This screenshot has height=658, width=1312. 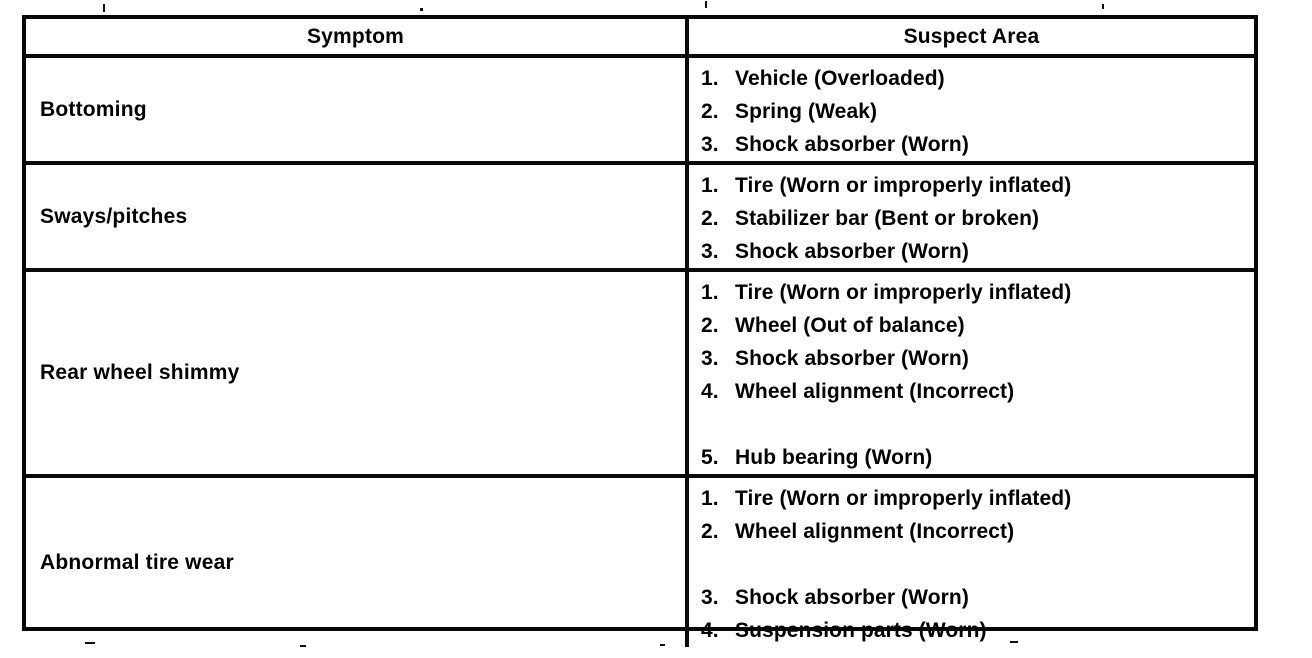 I want to click on suspect-item-text: Vehicle (Overloaded), so click(x=840, y=78).